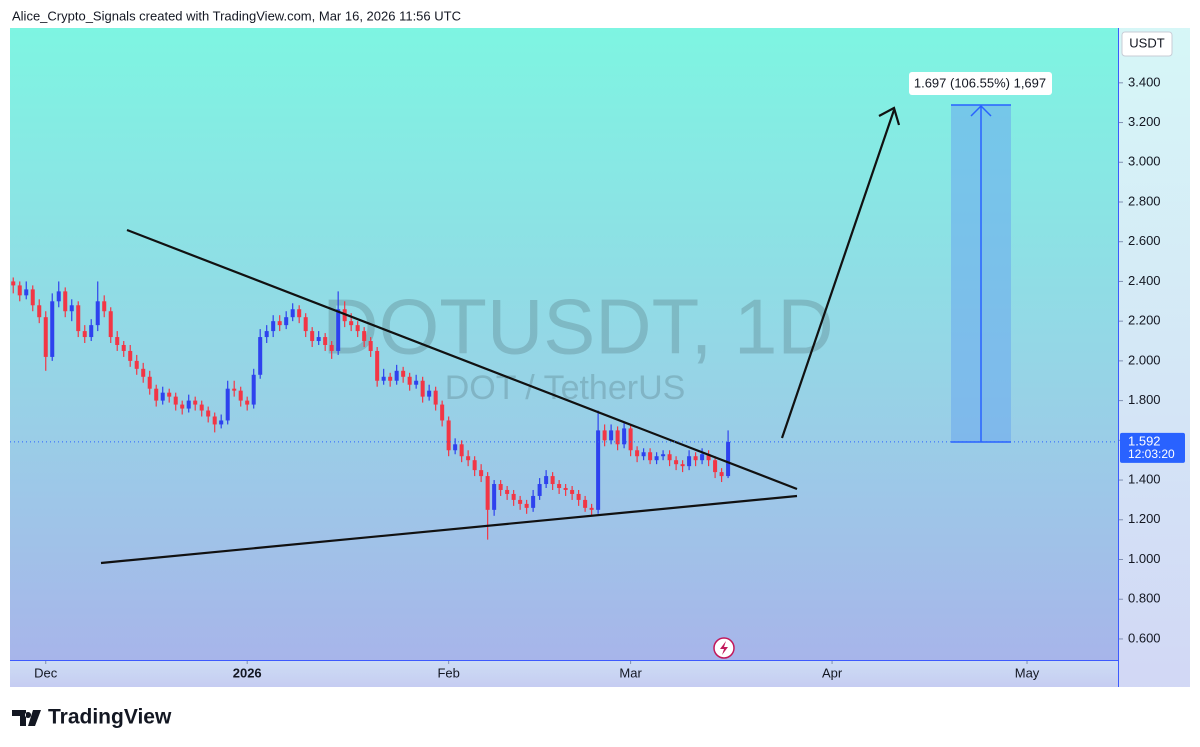 The width and height of the screenshot is (1200, 747). I want to click on y-tick-label: 0.800, so click(1144, 598).